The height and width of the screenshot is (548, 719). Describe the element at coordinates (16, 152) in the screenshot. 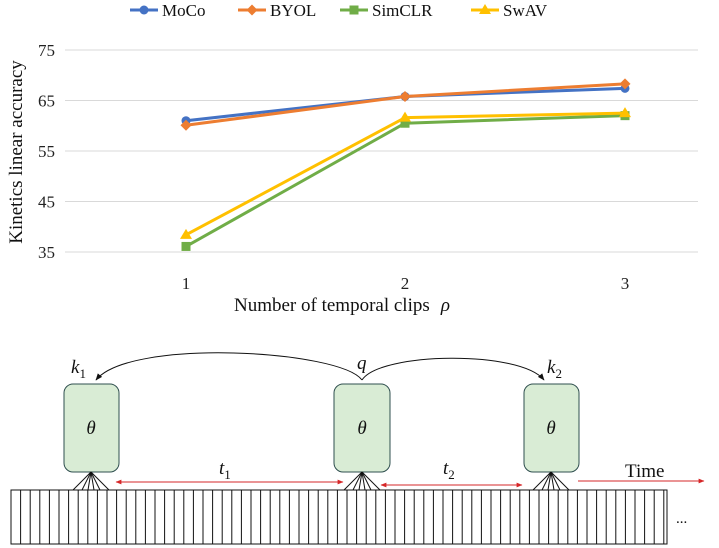

I see `y-axis-label: Kinetics linear accuracy` at that location.